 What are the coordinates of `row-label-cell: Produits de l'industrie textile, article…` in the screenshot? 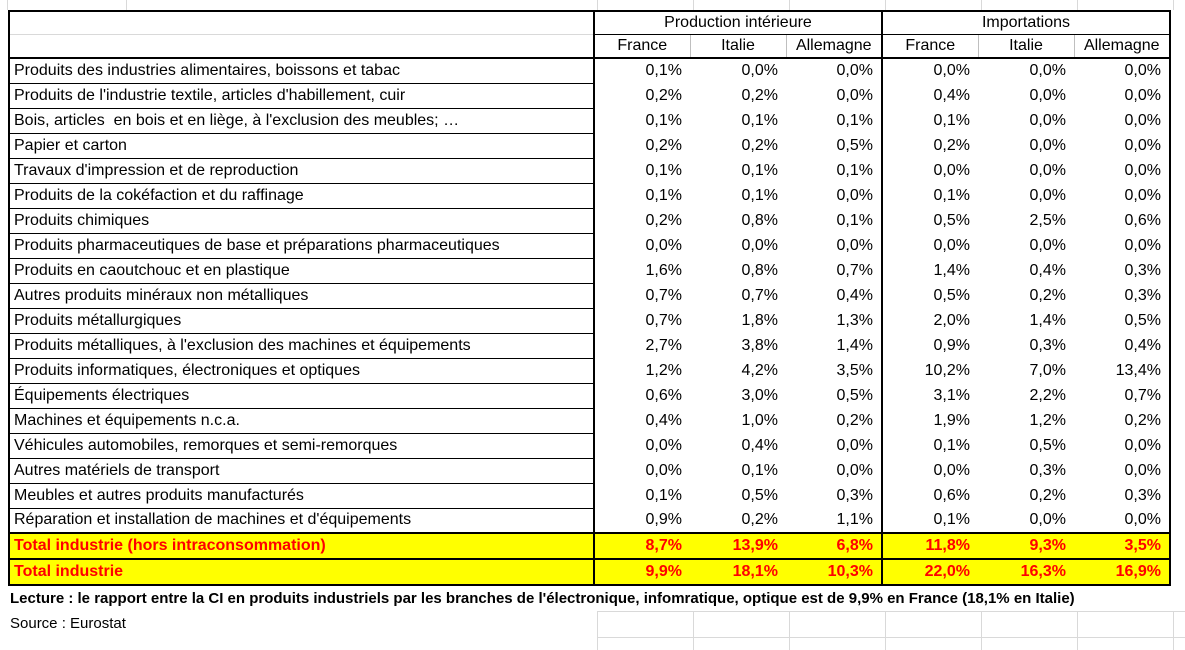 It's located at (302, 96).